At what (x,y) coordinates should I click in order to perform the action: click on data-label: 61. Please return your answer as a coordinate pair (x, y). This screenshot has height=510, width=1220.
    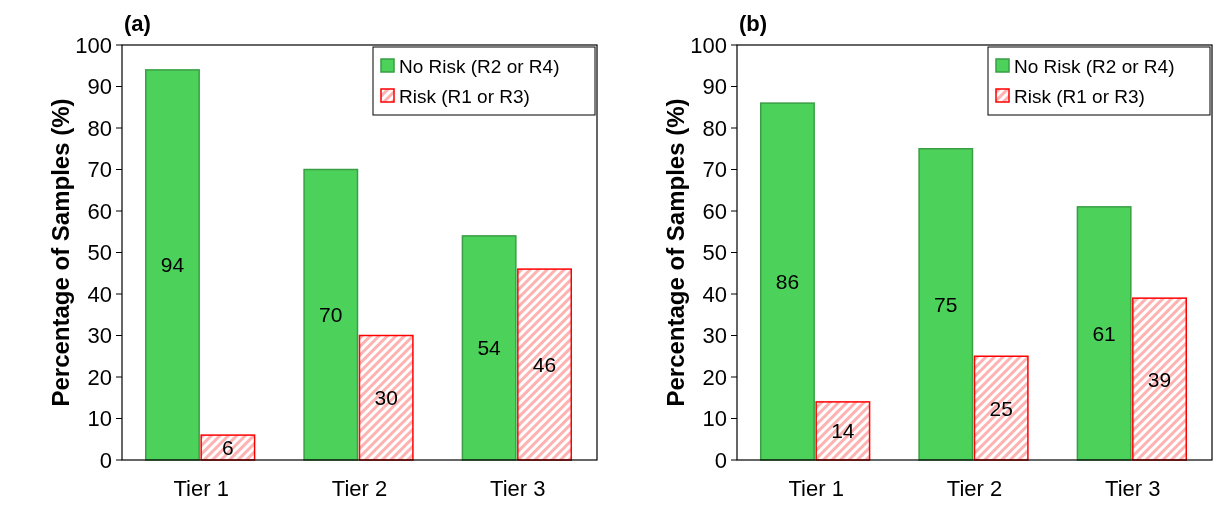
    Looking at the image, I should click on (1104, 333).